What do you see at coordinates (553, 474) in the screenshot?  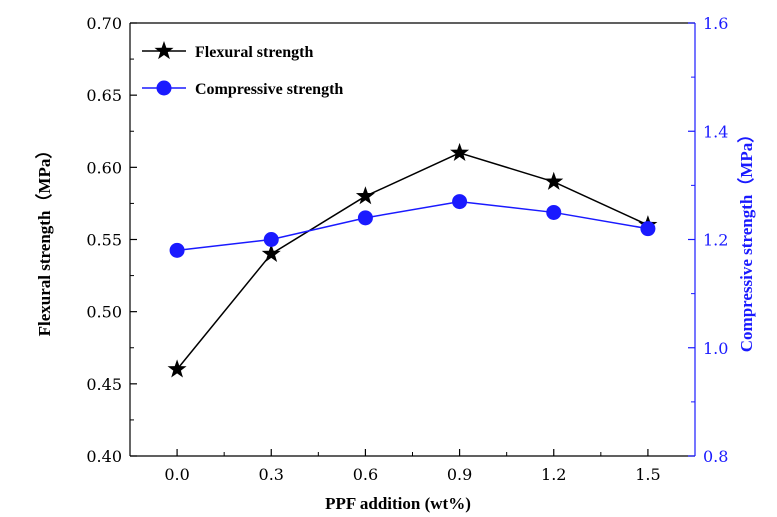 I see `x-tick-label: 1.2` at bounding box center [553, 474].